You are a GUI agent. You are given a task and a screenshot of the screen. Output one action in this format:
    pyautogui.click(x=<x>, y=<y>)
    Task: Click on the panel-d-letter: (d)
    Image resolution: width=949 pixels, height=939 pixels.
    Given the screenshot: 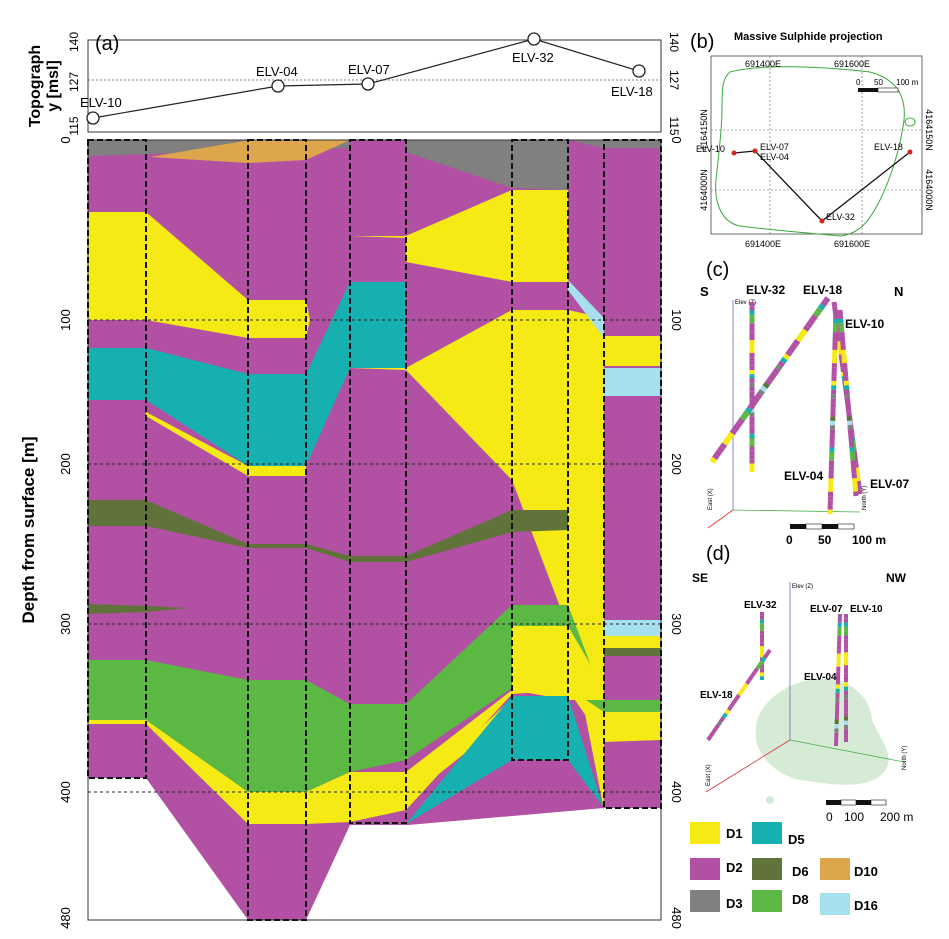 What is the action you would take?
    pyautogui.click(x=718, y=554)
    